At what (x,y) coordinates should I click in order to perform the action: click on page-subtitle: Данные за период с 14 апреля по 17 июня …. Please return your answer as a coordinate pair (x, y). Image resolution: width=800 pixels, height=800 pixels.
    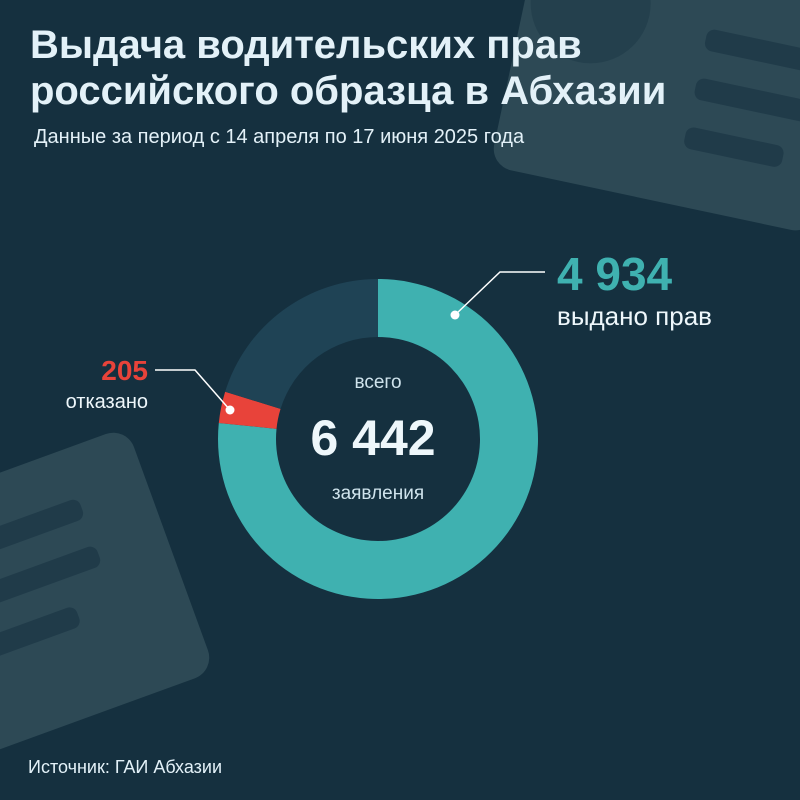
    Looking at the image, I should click on (279, 137).